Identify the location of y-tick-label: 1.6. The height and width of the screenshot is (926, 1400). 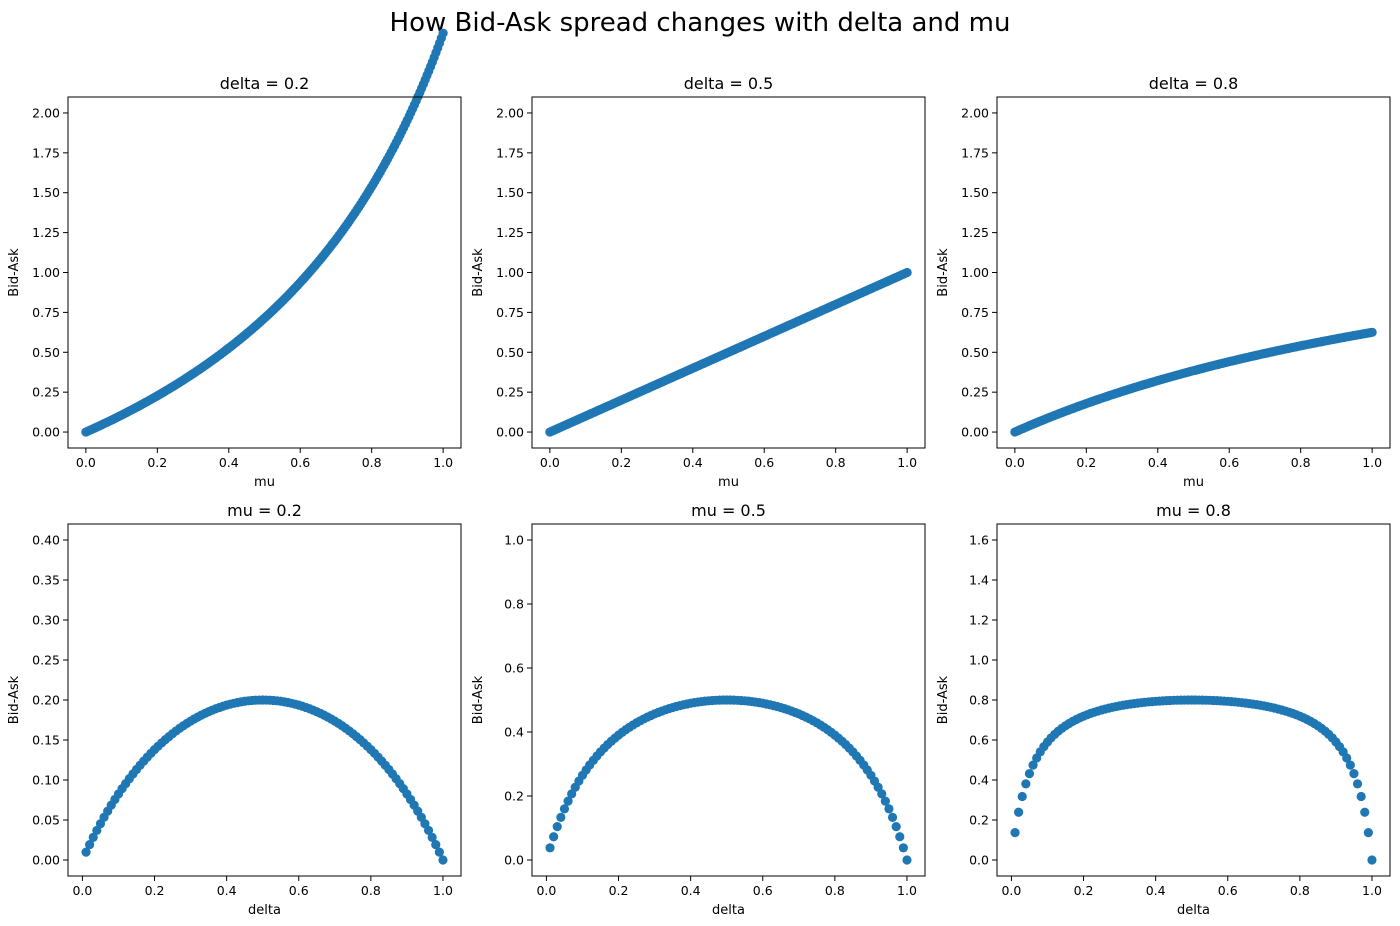
(979, 540).